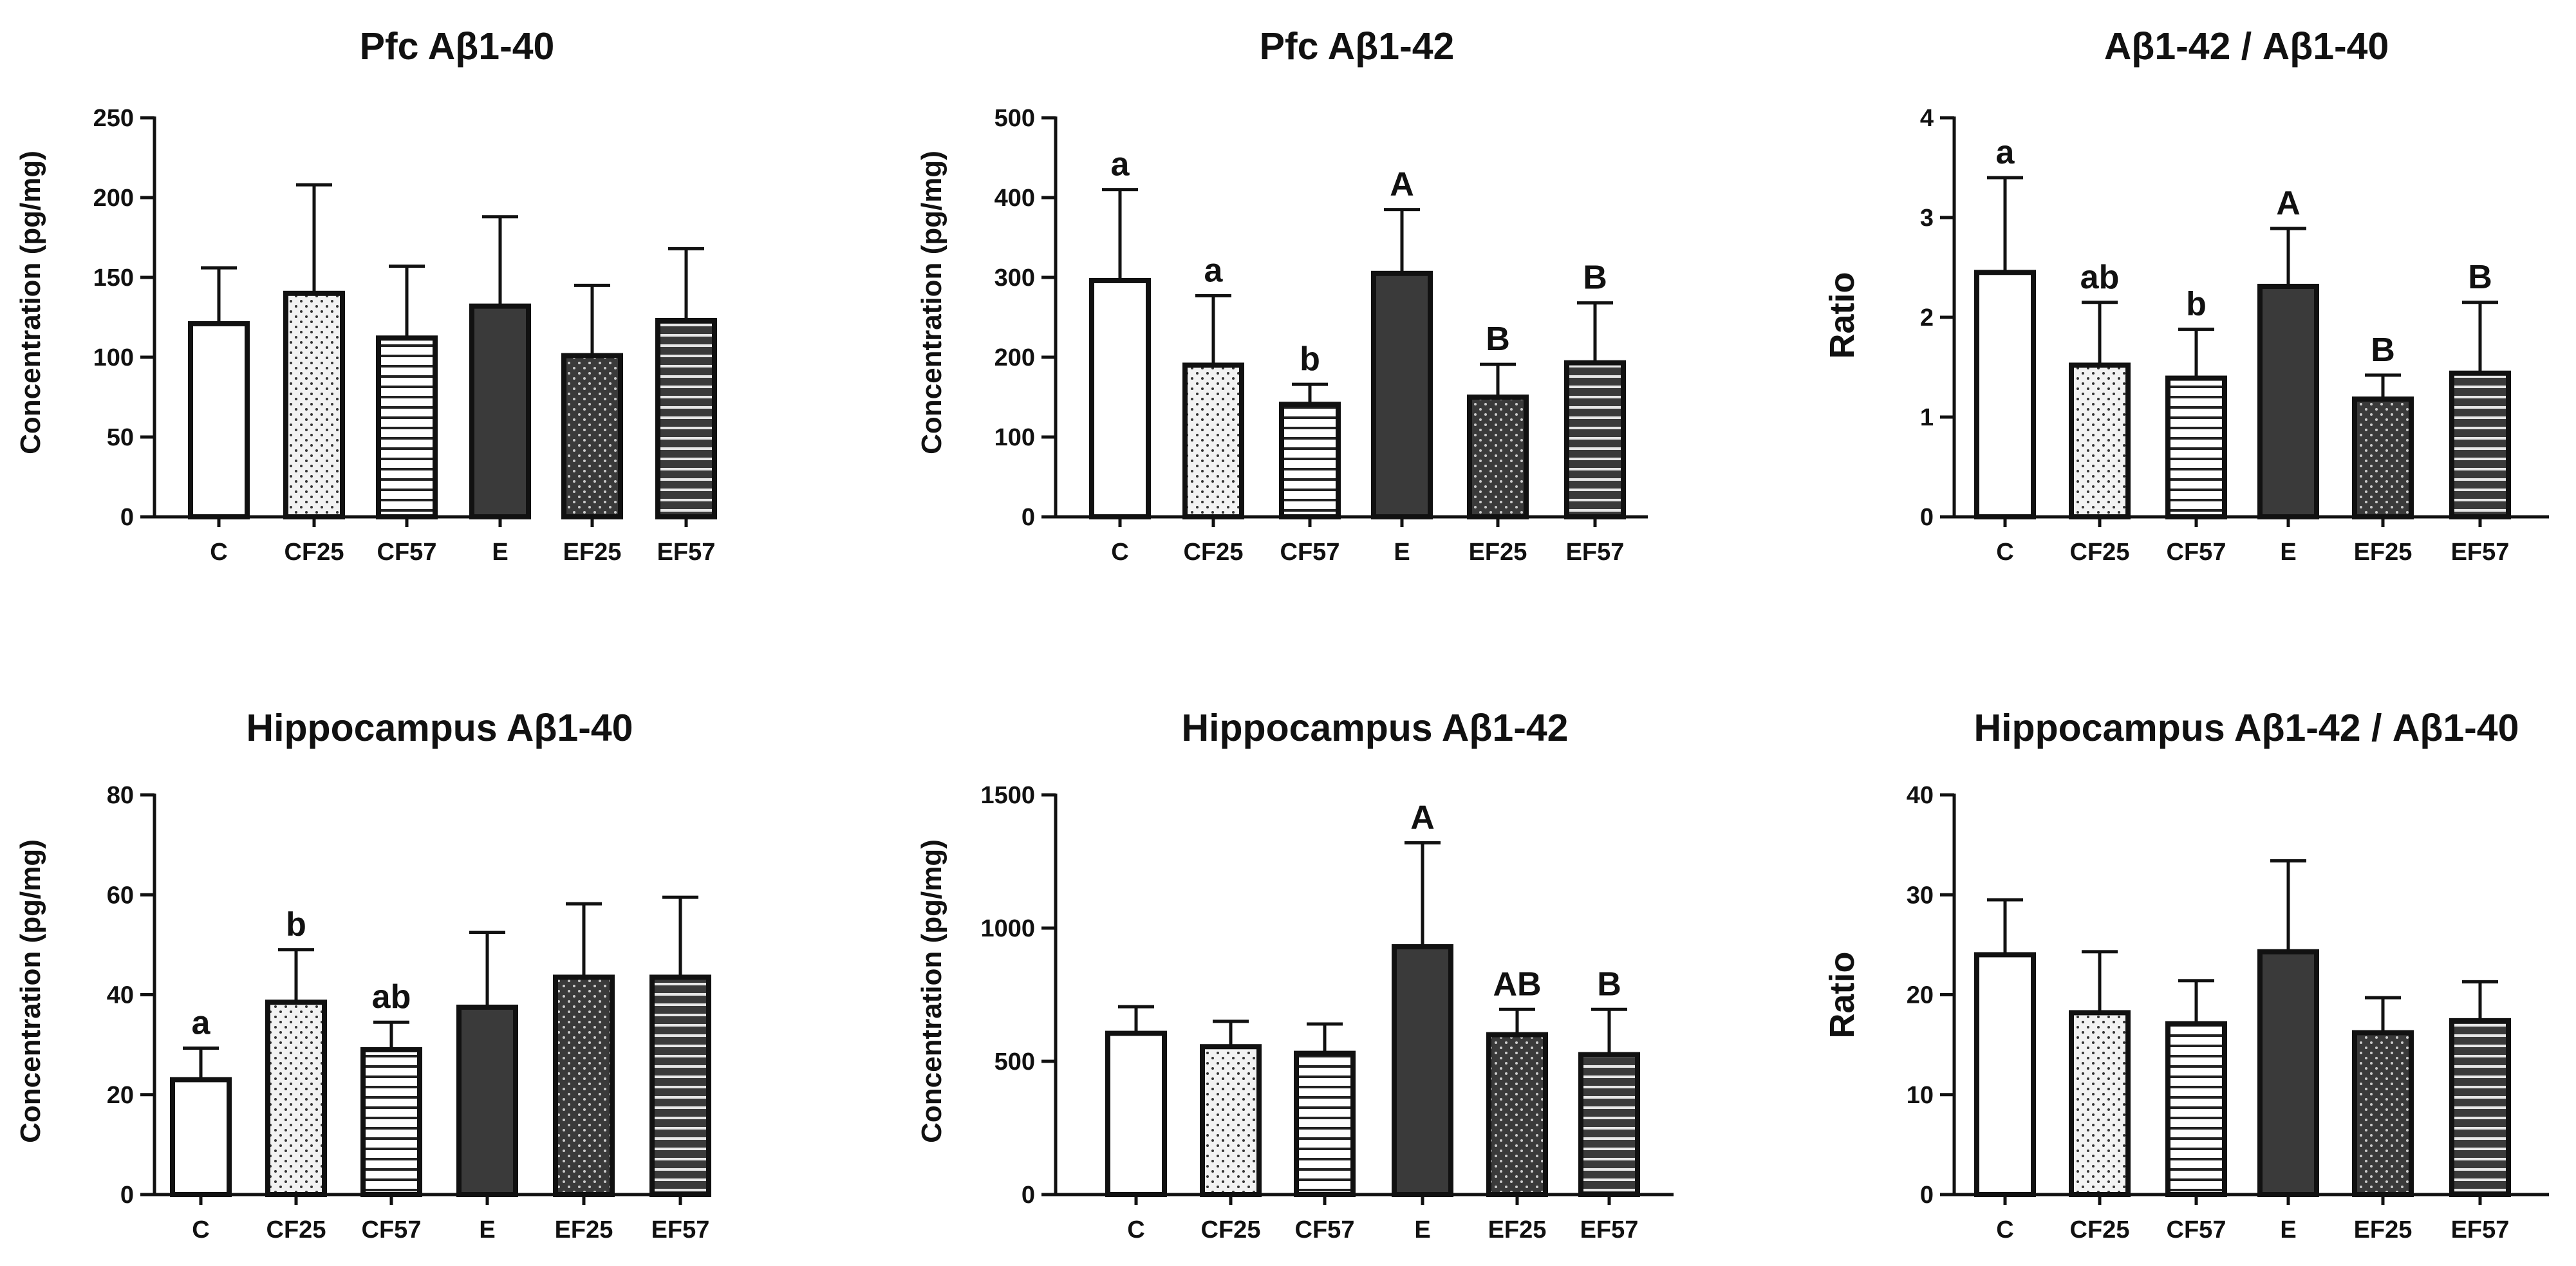  I want to click on bar-cf25, so click(2100, 441).